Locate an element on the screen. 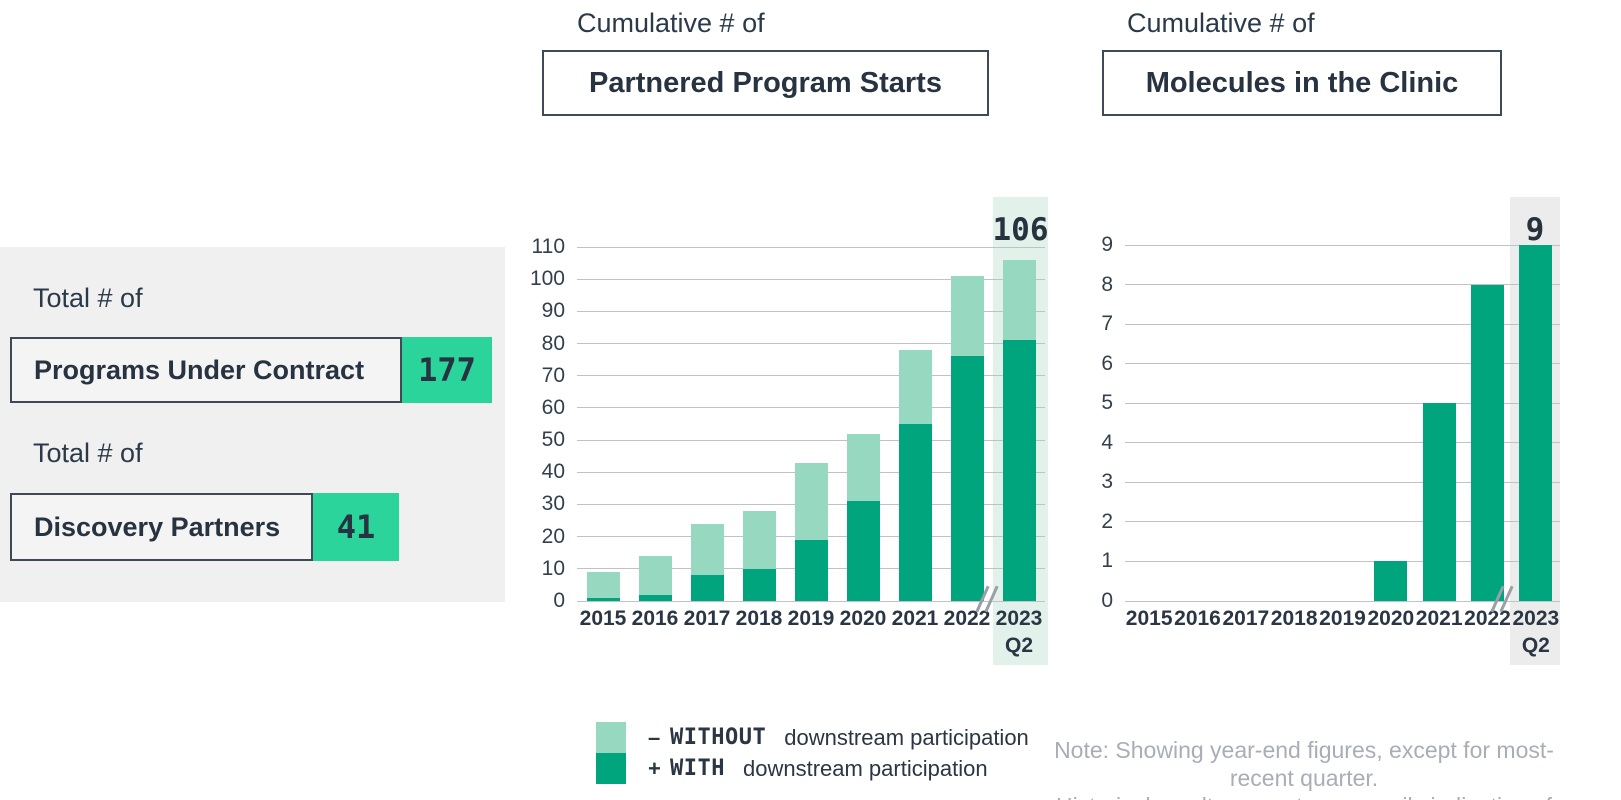 This screenshot has height=800, width=1621. x-axis-category-label: 2020 is located at coordinates (1391, 618).